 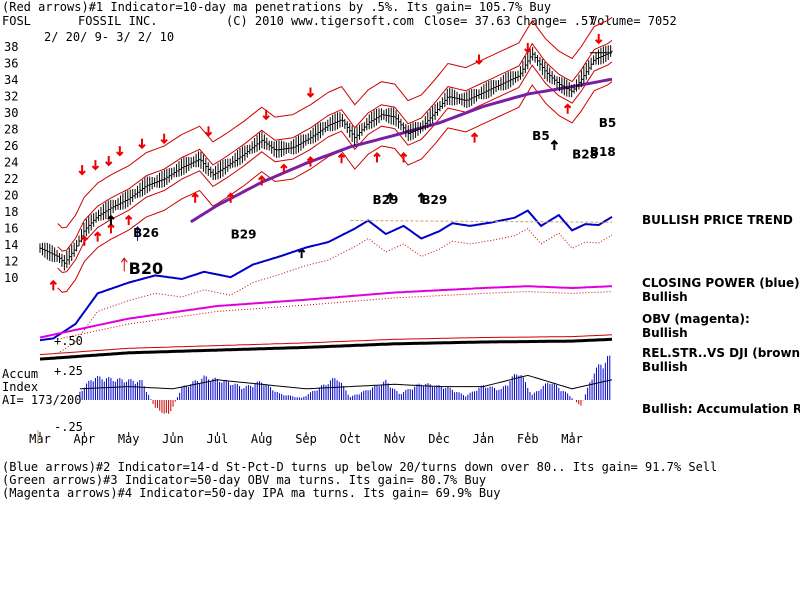 I want to click on label-closing-power: CLOSING POWER (blue):, so click(x=721, y=283).